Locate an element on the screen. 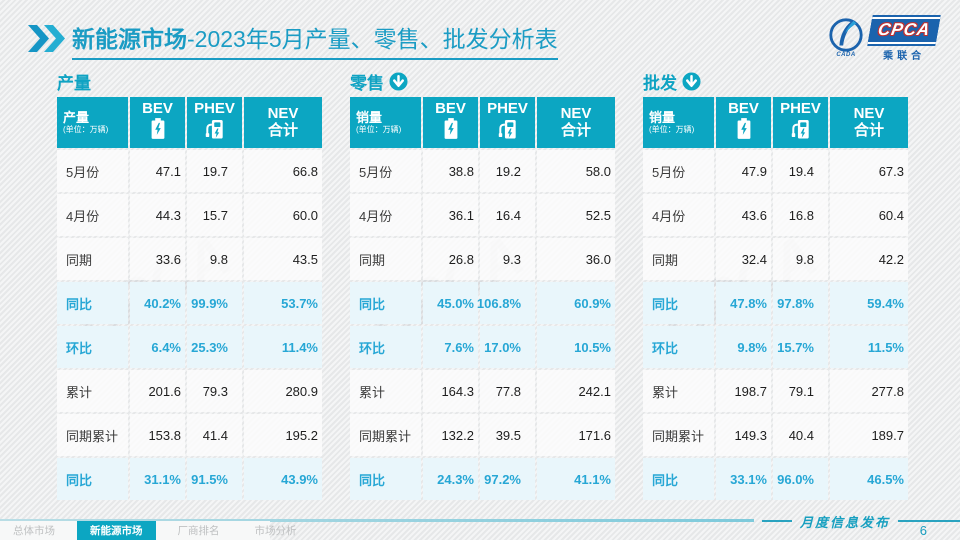  cell-value: 60.9% is located at coordinates (576, 303).